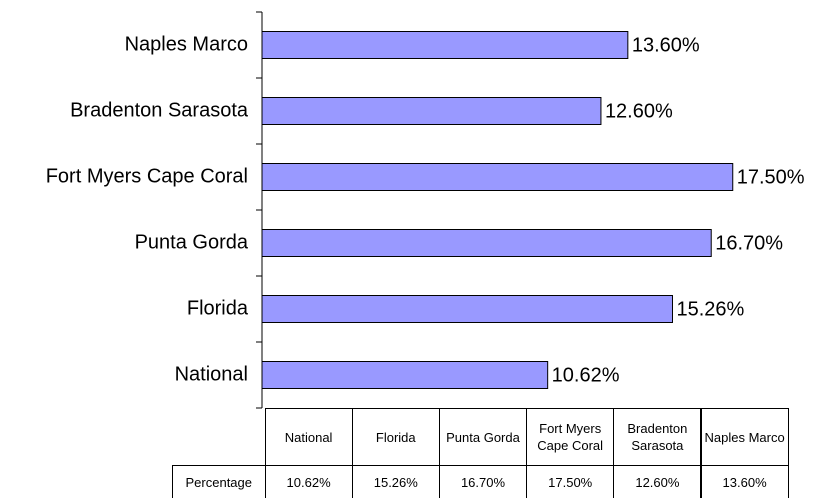 The height and width of the screenshot is (498, 814). I want to click on table-cell: 12.60%, so click(657, 481).